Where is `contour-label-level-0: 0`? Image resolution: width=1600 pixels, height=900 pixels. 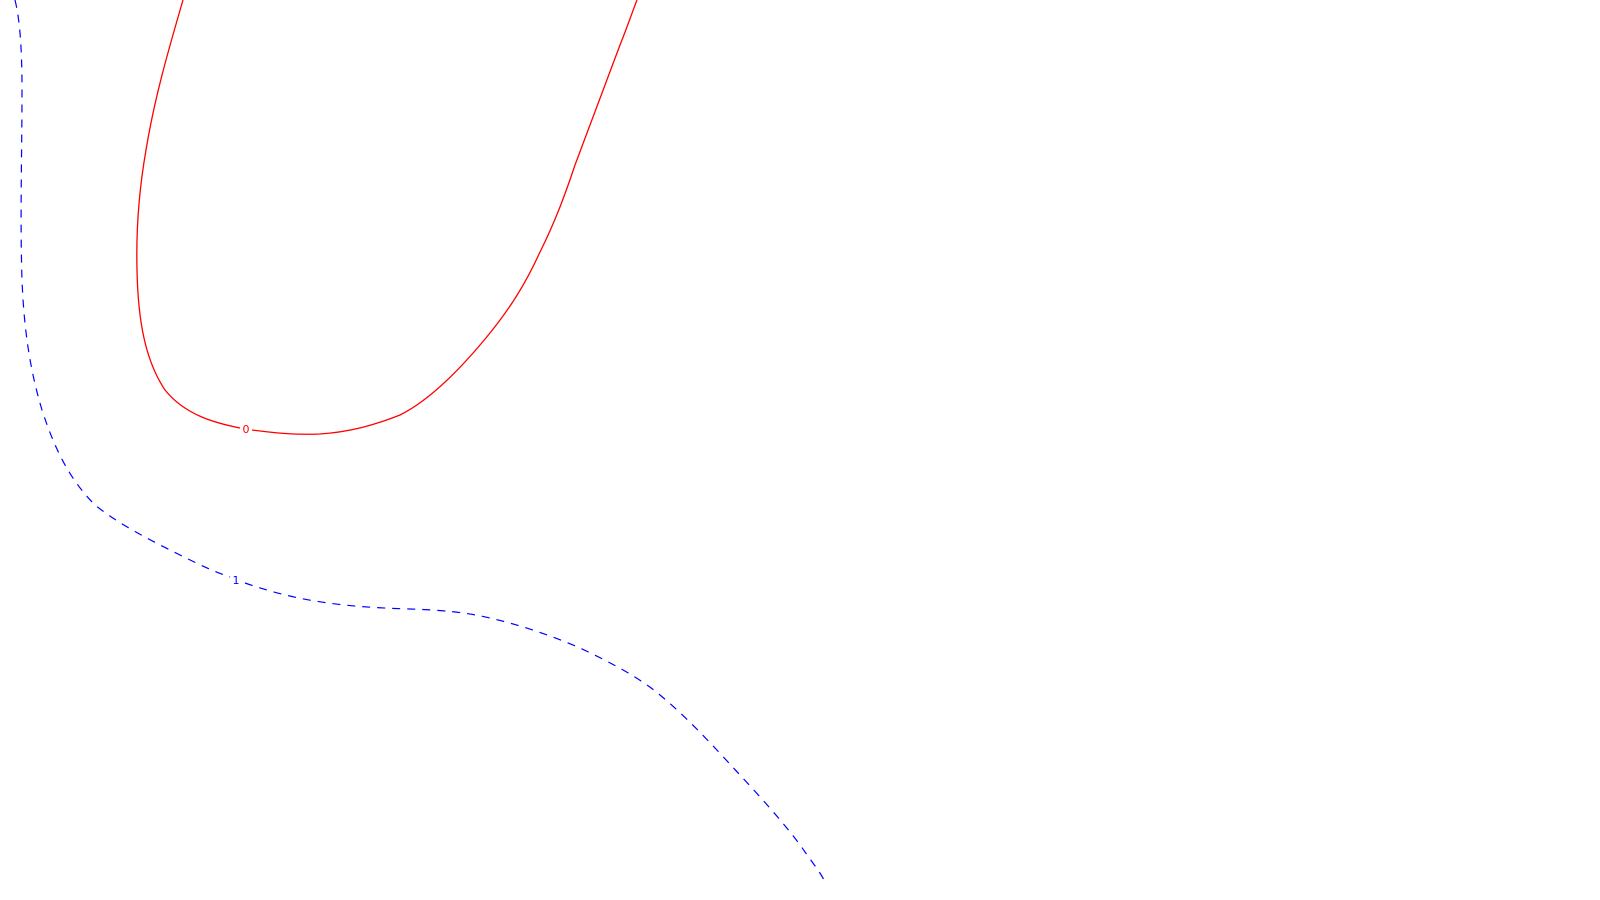
contour-label-level-0: 0 is located at coordinates (246, 429).